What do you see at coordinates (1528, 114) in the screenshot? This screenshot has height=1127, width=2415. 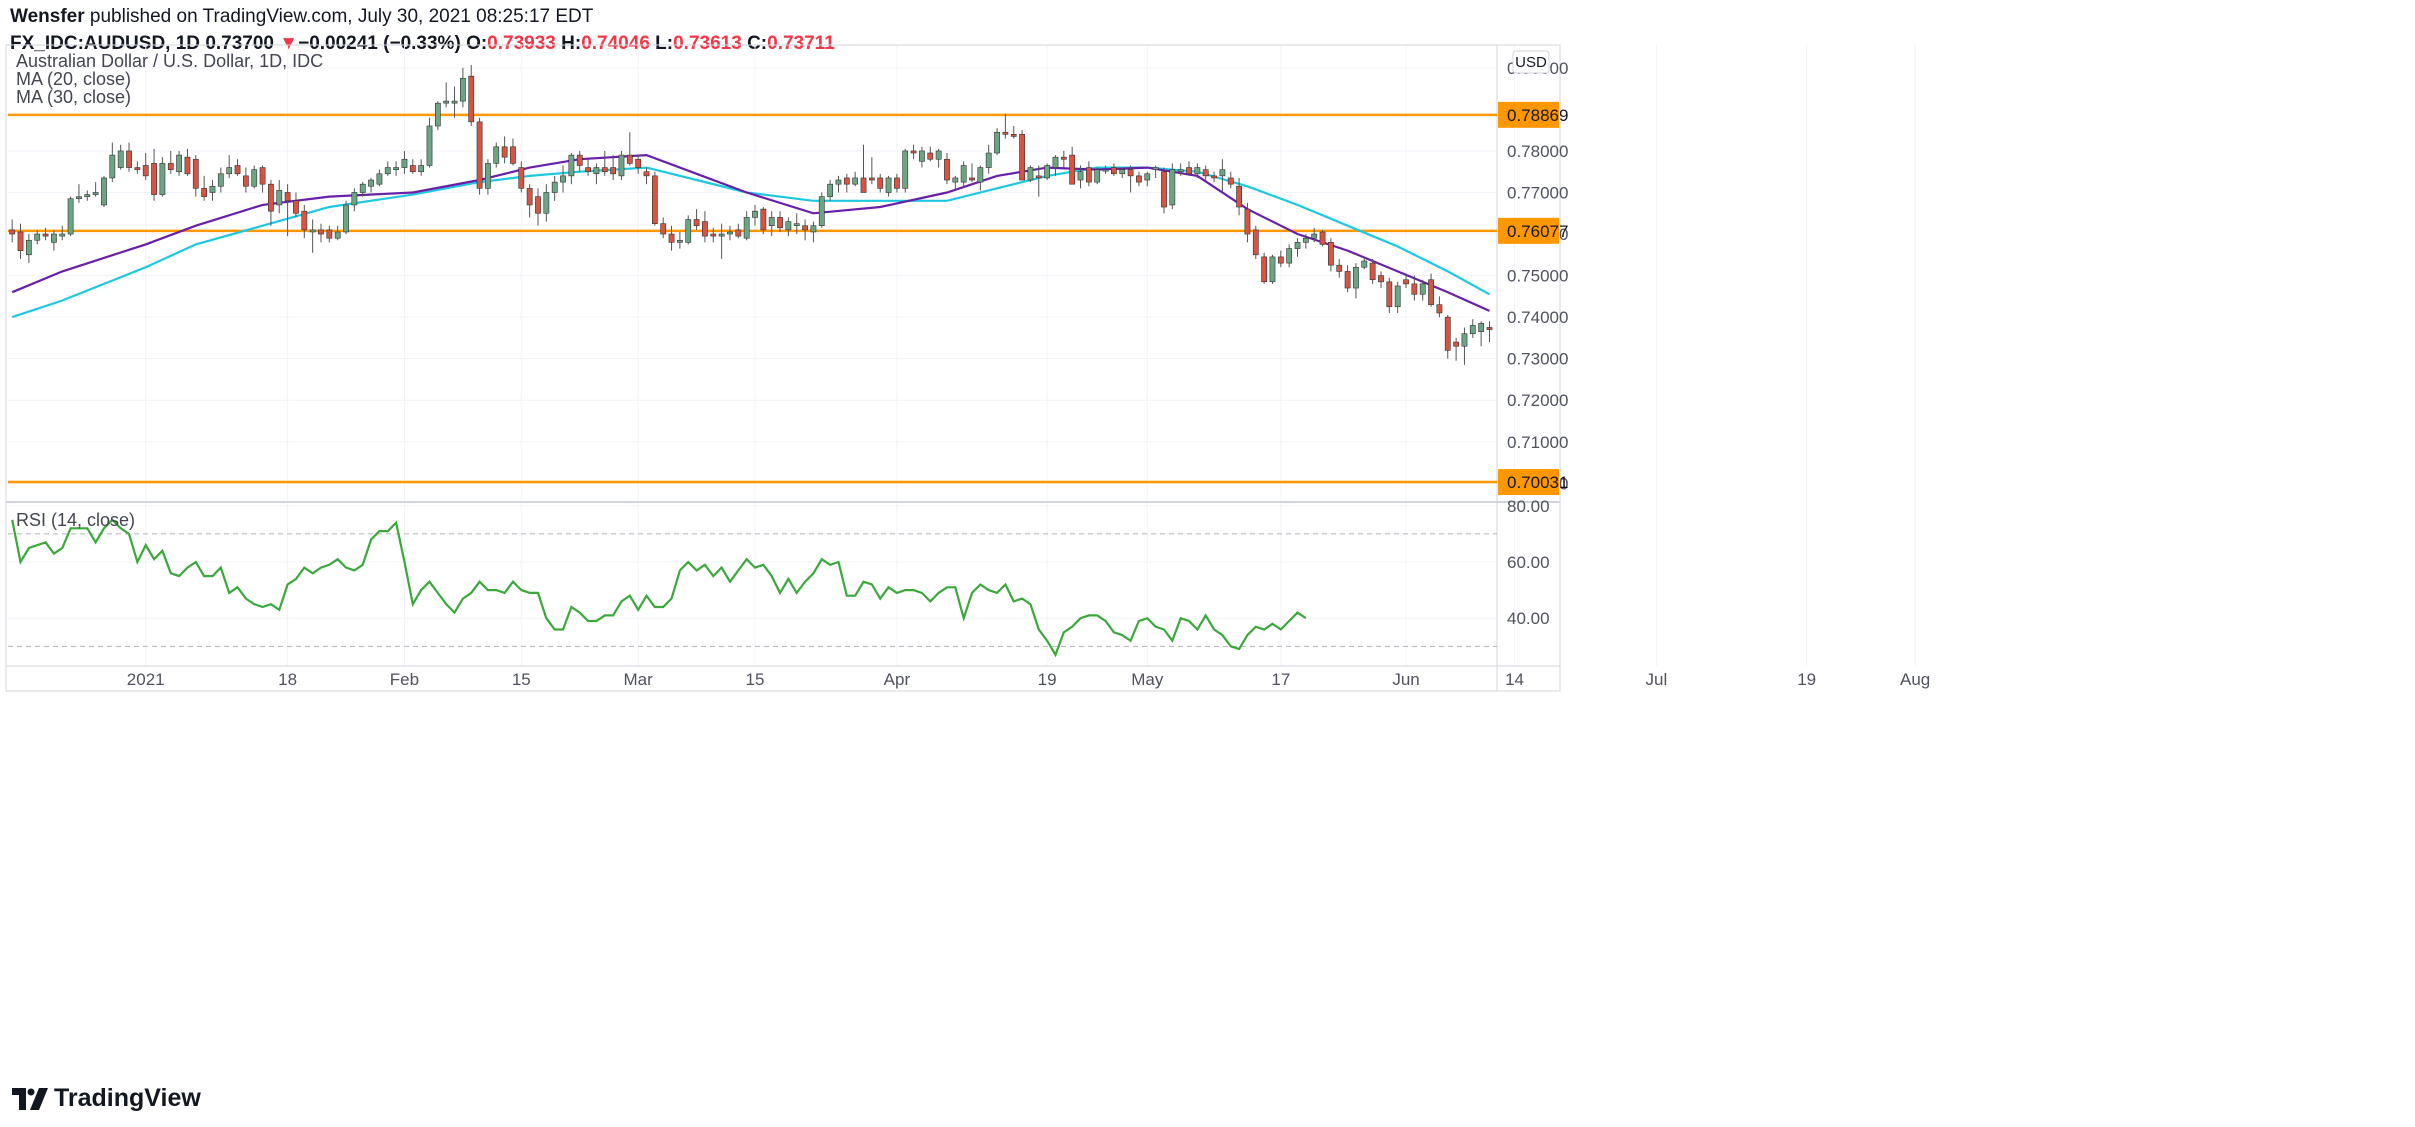 I see `level-tag` at bounding box center [1528, 114].